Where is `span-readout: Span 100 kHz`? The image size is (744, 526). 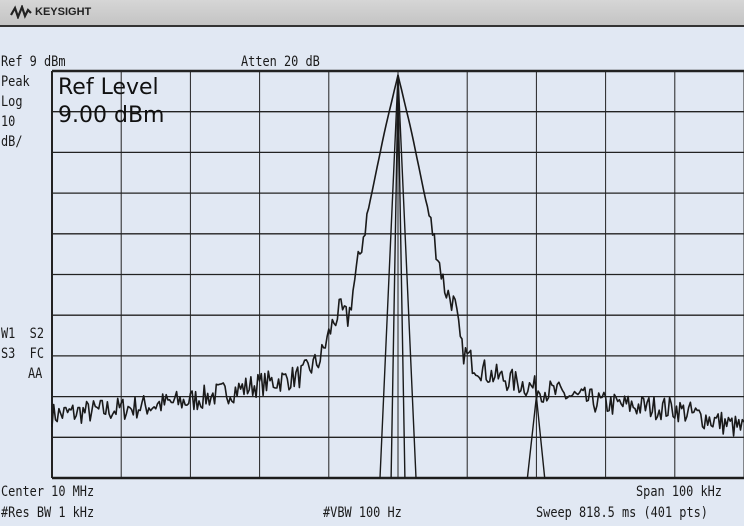
span-readout: Span 100 kHz is located at coordinates (679, 492).